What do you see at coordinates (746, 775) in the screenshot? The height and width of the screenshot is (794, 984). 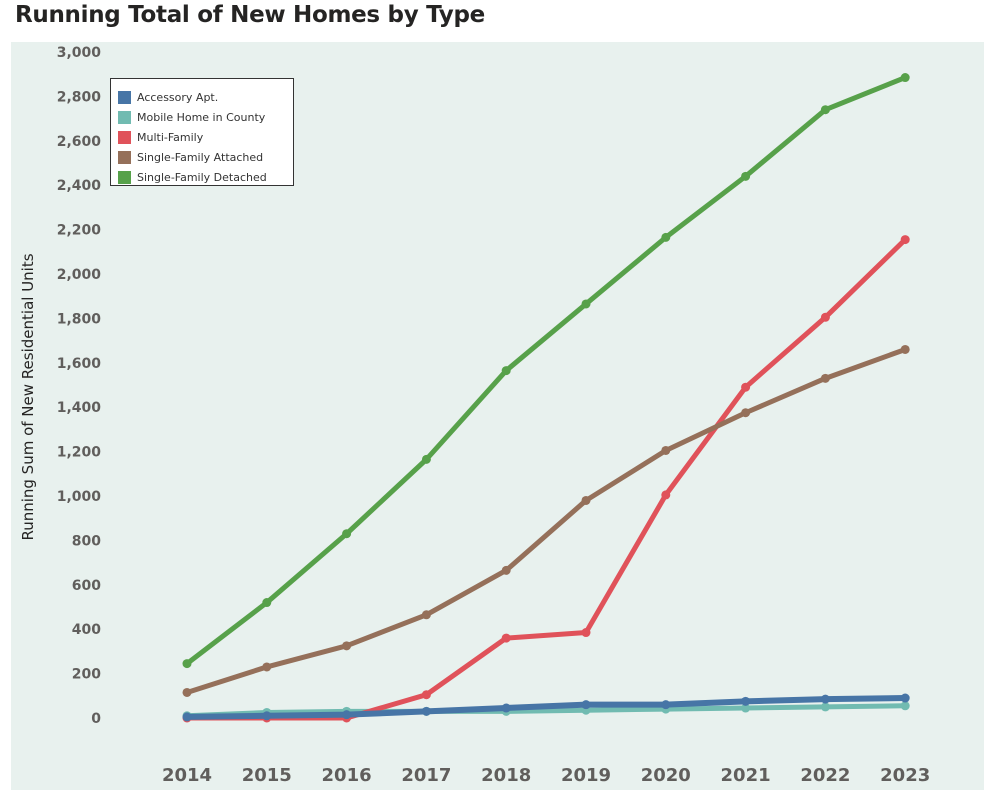 I see `x-tick-label: 2021` at bounding box center [746, 775].